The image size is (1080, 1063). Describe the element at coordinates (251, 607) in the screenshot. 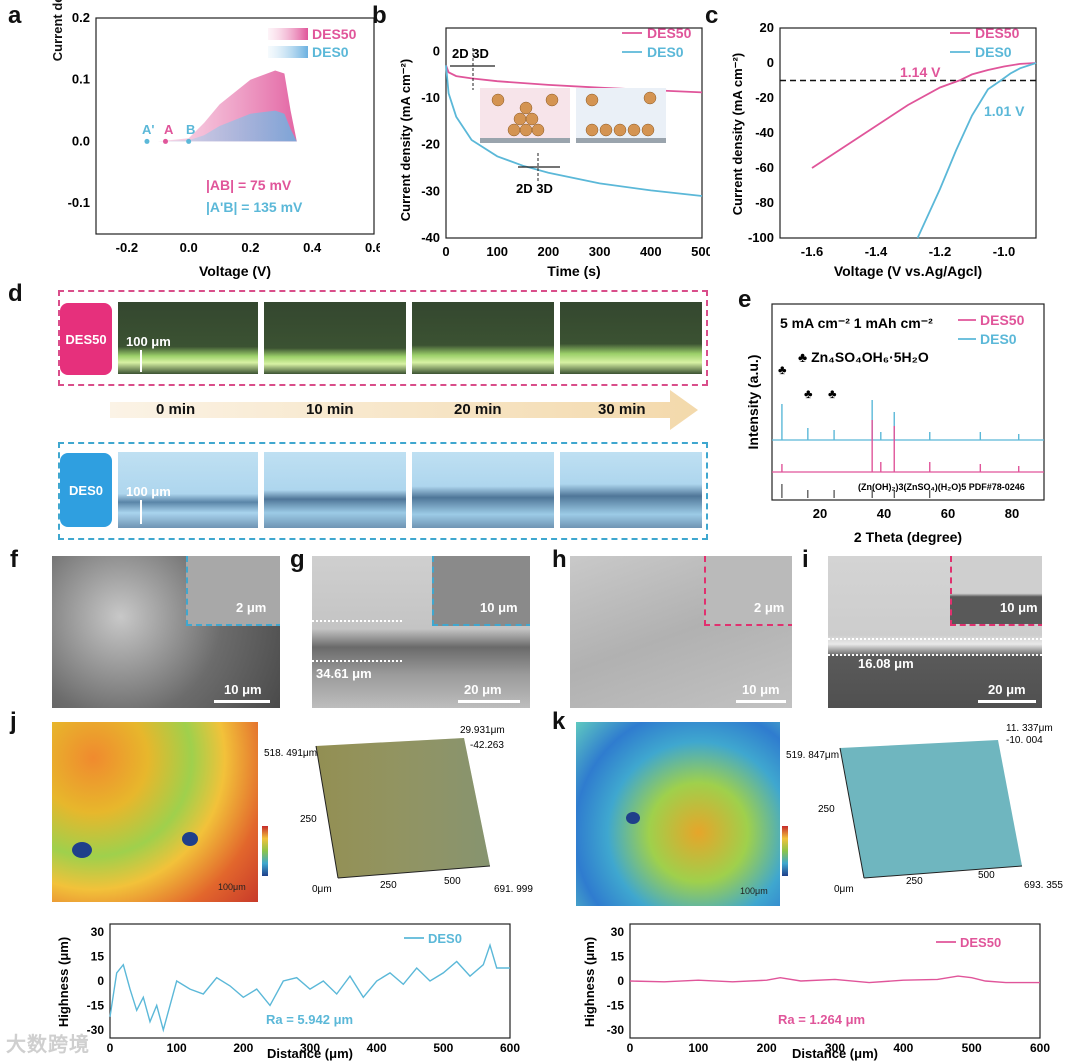

I see `f-inset-scale: 2 μm` at that location.